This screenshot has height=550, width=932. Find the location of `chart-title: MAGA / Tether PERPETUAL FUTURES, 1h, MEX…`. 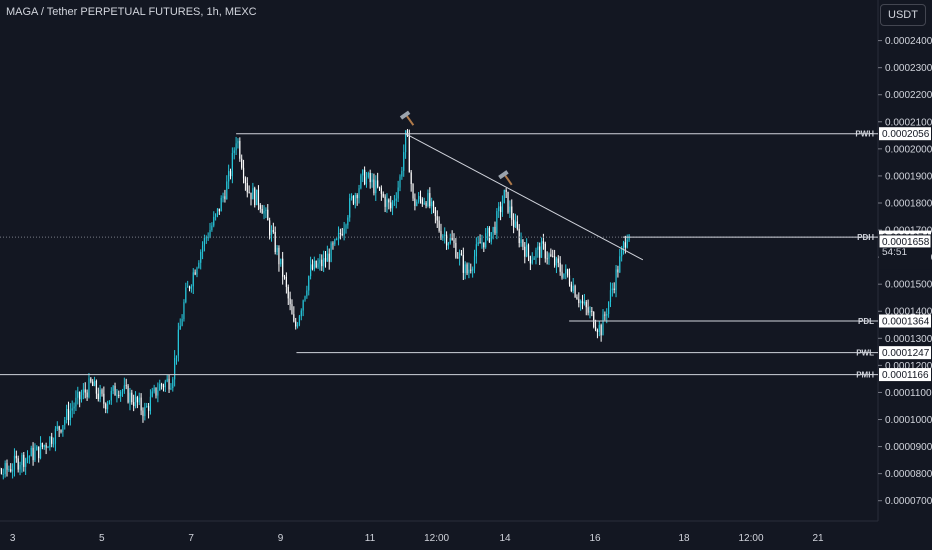

chart-title: MAGA / Tether PERPETUAL FUTURES, 1h, MEX… is located at coordinates (131, 12).